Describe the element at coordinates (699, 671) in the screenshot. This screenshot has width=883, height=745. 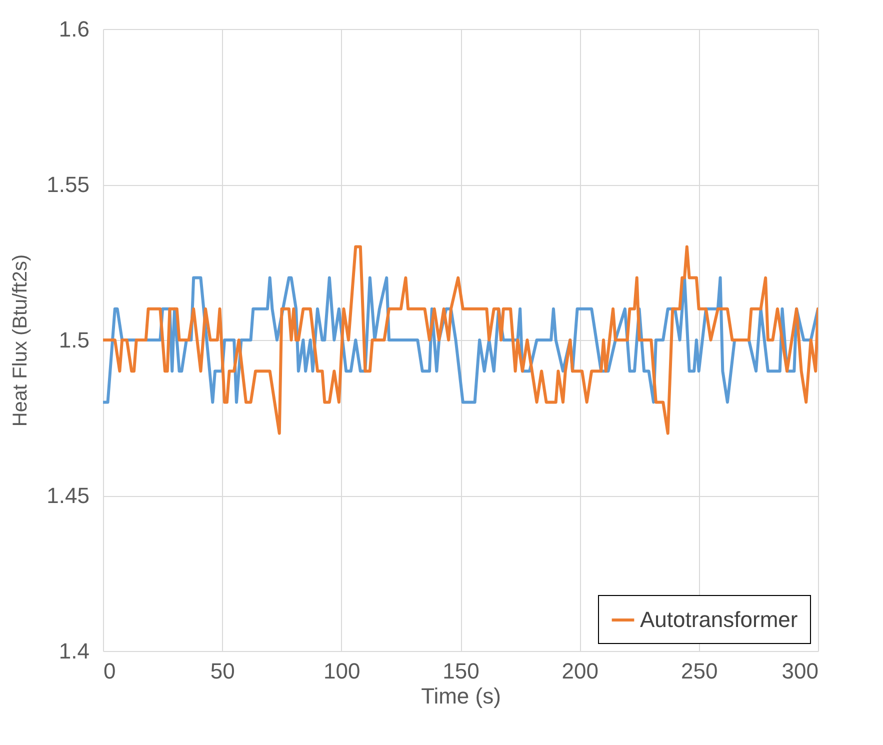
I see `x-tick-label: 250` at that location.